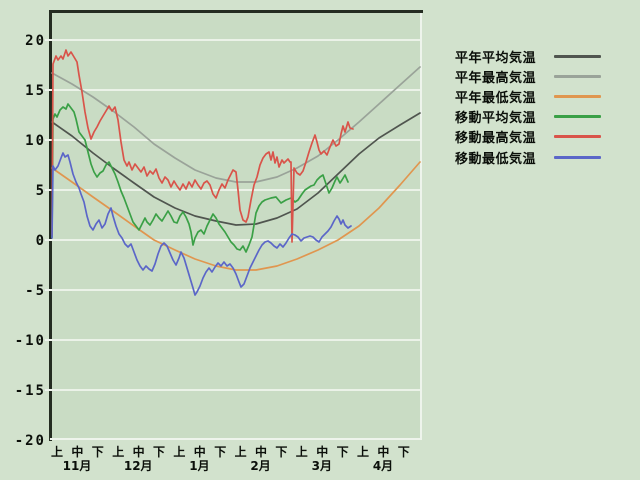 The height and width of the screenshot is (480, 640). What do you see at coordinates (41, 191) in the screenshot?
I see `y-axis-label: 5` at bounding box center [41, 191].